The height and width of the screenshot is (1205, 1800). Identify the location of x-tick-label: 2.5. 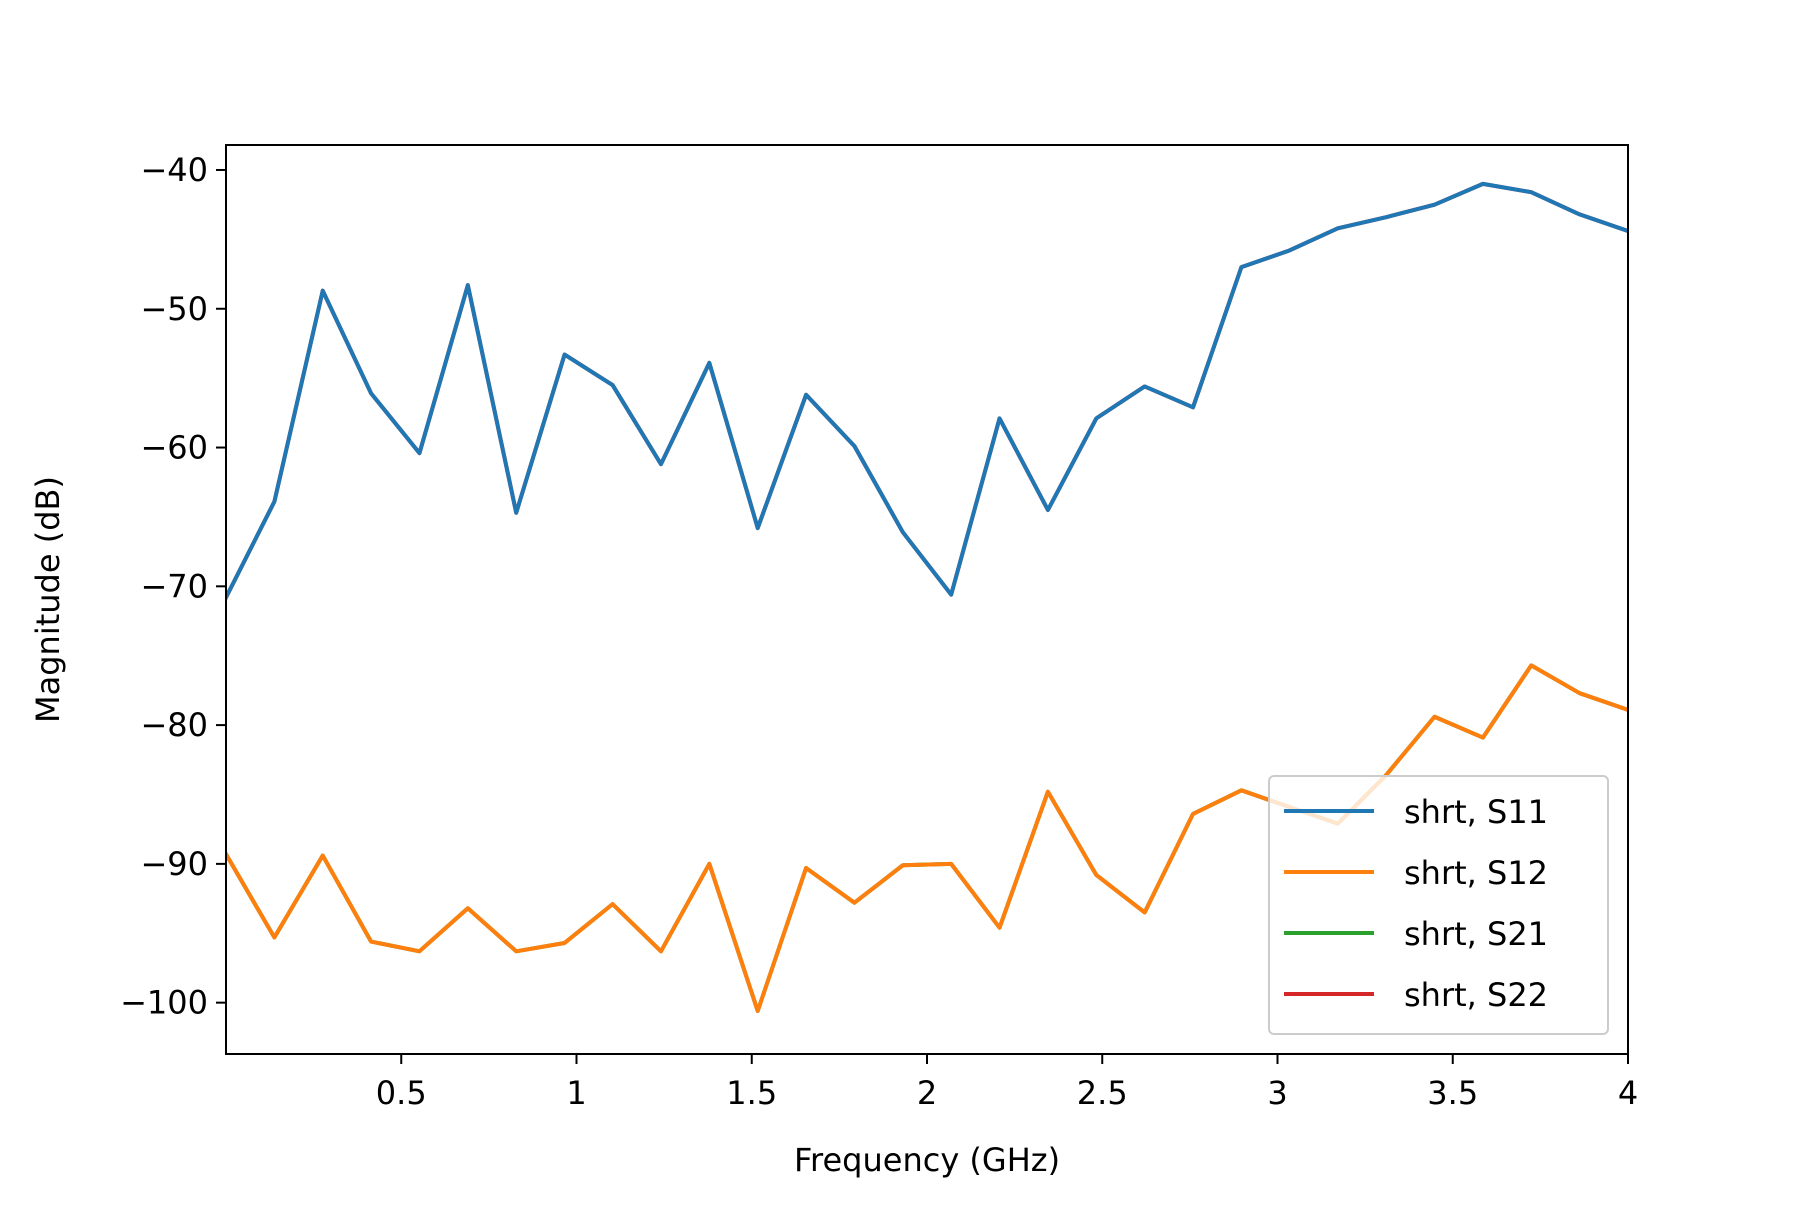
(1102, 1093).